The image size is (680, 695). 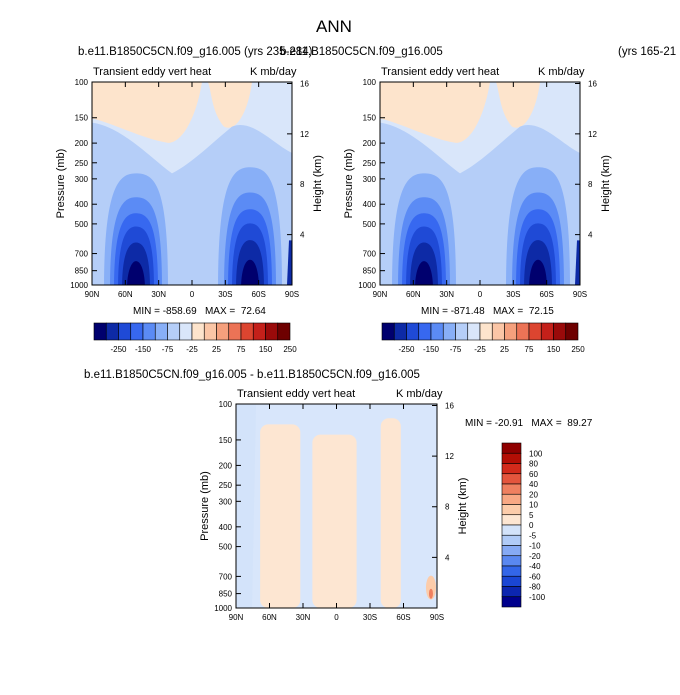 I want to click on panel-1-field, so click(x=192, y=183).